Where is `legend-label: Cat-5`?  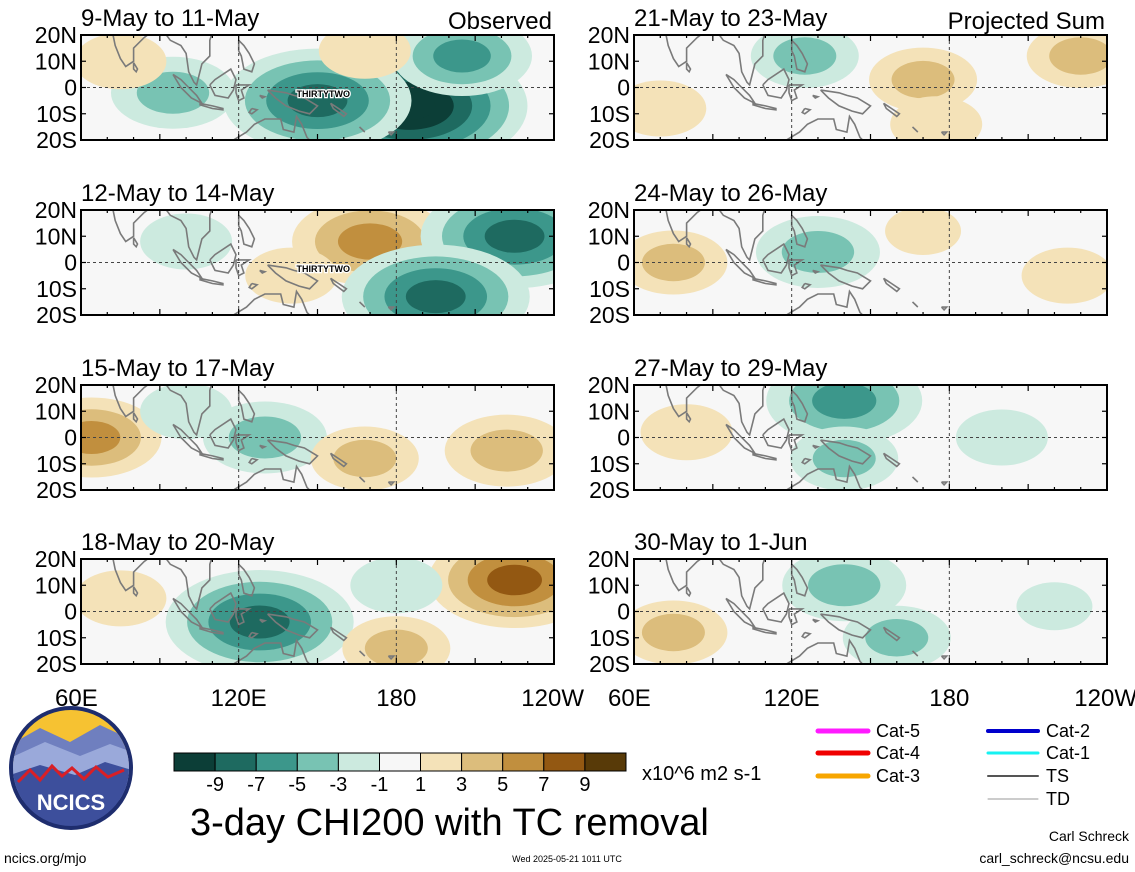
legend-label: Cat-5 is located at coordinates (898, 731).